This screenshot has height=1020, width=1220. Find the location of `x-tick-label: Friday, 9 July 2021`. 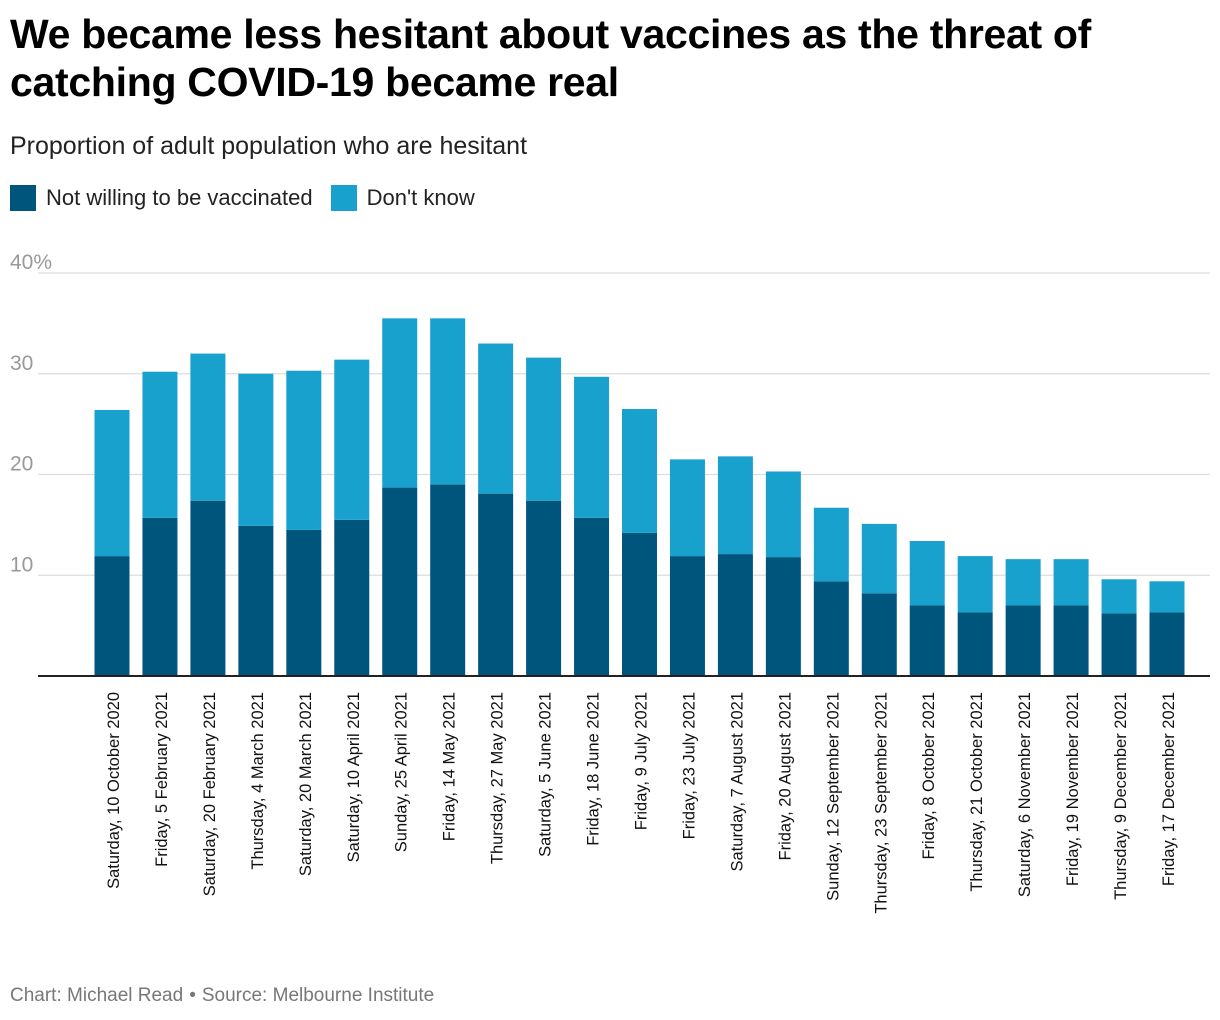

x-tick-label: Friday, 9 July 2021 is located at coordinates (642, 761).